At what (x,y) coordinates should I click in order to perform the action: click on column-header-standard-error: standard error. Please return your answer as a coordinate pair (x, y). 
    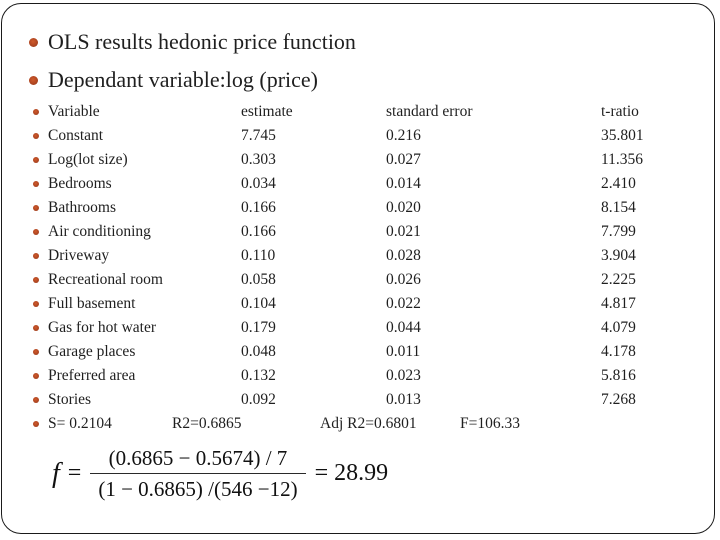
    Looking at the image, I should click on (429, 111).